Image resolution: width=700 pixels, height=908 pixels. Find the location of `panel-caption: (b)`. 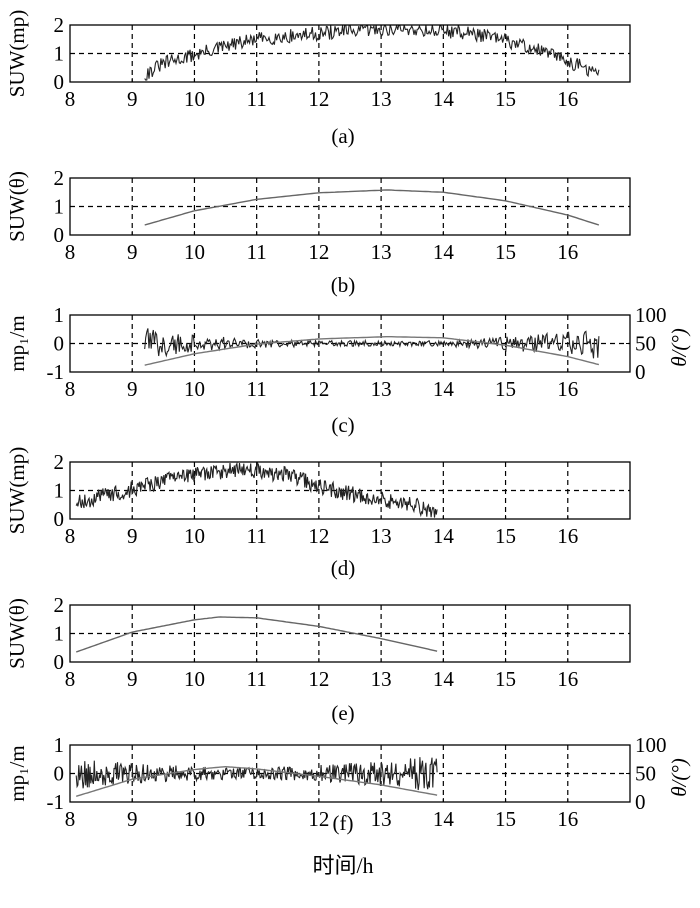

panel-caption: (b) is located at coordinates (343, 285).